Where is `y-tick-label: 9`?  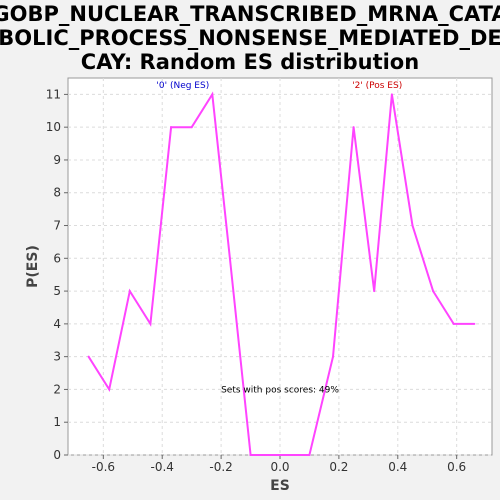
y-tick-label: 9 is located at coordinates (57, 160).